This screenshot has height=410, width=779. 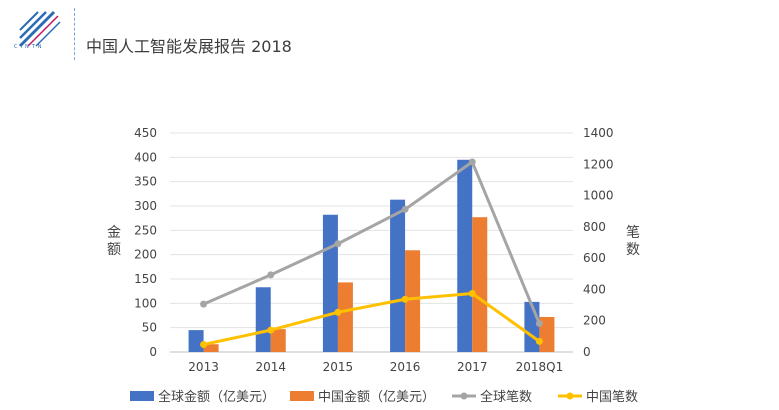 What do you see at coordinates (145, 303) in the screenshot?
I see `y-tick-label: 100` at bounding box center [145, 303].